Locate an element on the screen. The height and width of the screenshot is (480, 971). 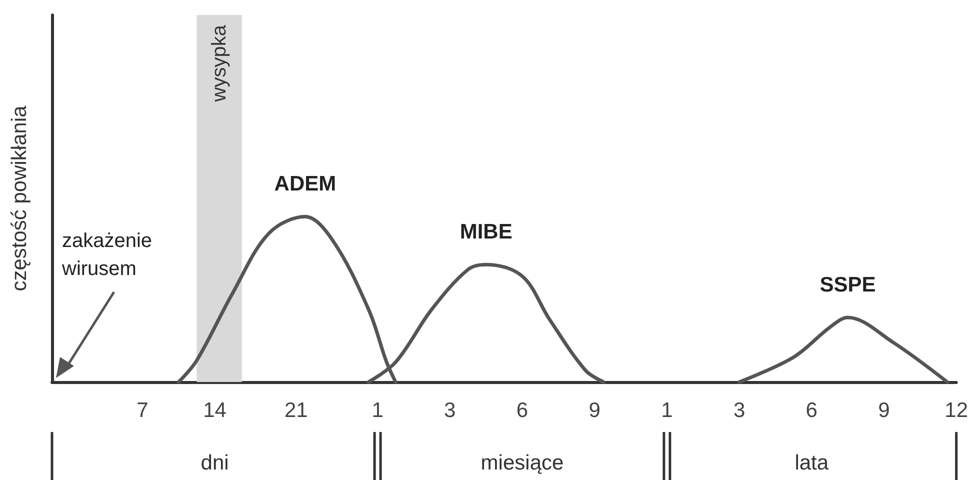
series-label: MIBE is located at coordinates (486, 232).